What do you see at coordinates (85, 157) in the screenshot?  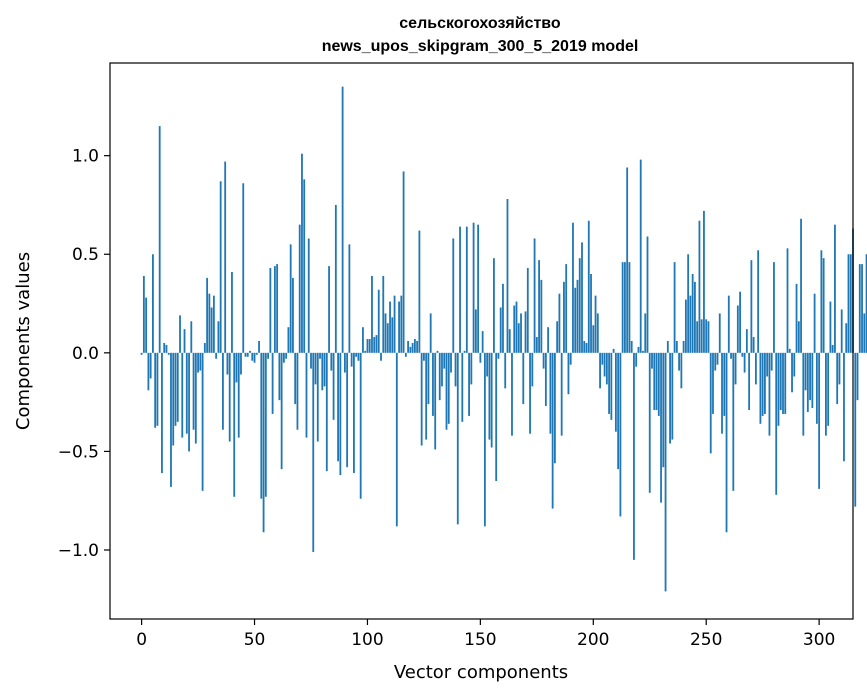 I see `y-tick-label: 1.0` at bounding box center [85, 157].